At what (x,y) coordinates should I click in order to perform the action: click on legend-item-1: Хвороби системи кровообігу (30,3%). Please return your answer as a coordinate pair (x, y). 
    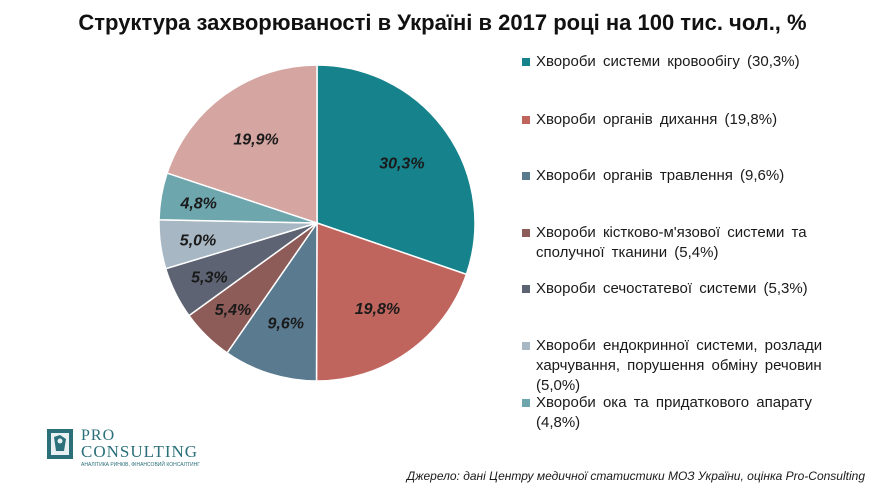
    Looking at the image, I should click on (692, 62).